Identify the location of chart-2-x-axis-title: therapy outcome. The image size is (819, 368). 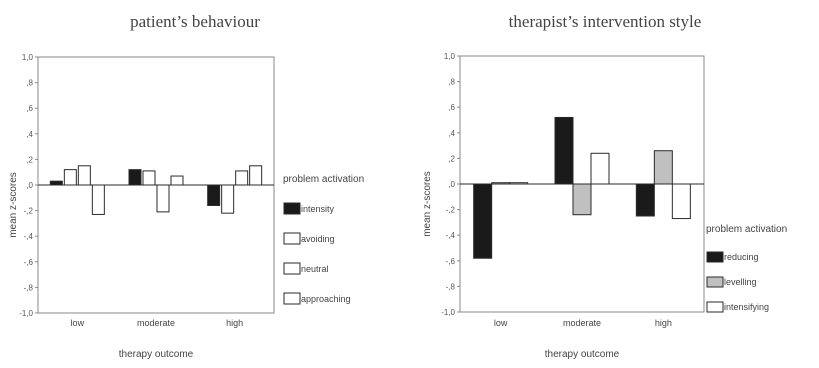
(582, 354).